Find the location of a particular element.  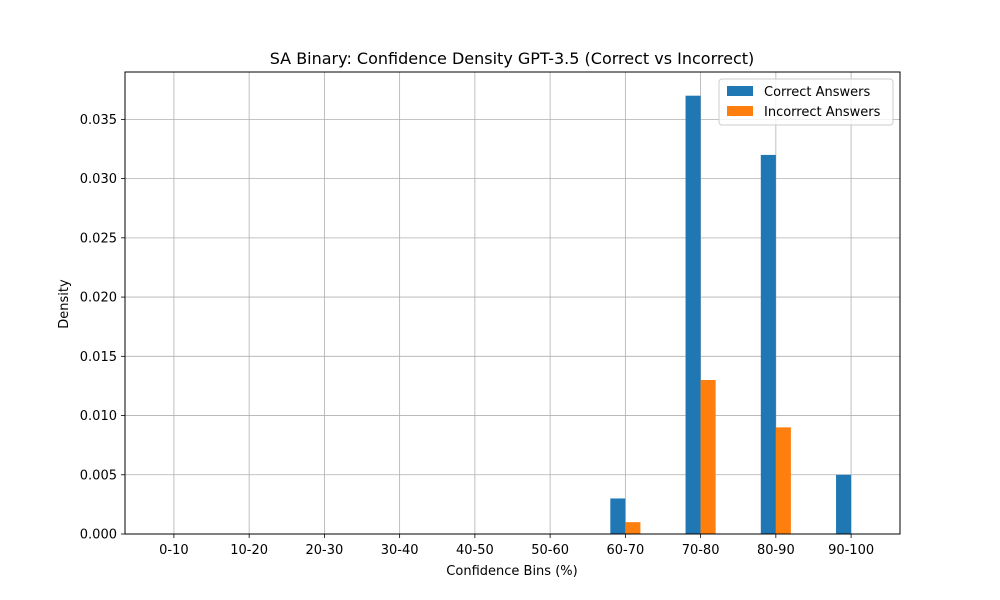

y-tick-label: 0.005 is located at coordinates (98, 475).